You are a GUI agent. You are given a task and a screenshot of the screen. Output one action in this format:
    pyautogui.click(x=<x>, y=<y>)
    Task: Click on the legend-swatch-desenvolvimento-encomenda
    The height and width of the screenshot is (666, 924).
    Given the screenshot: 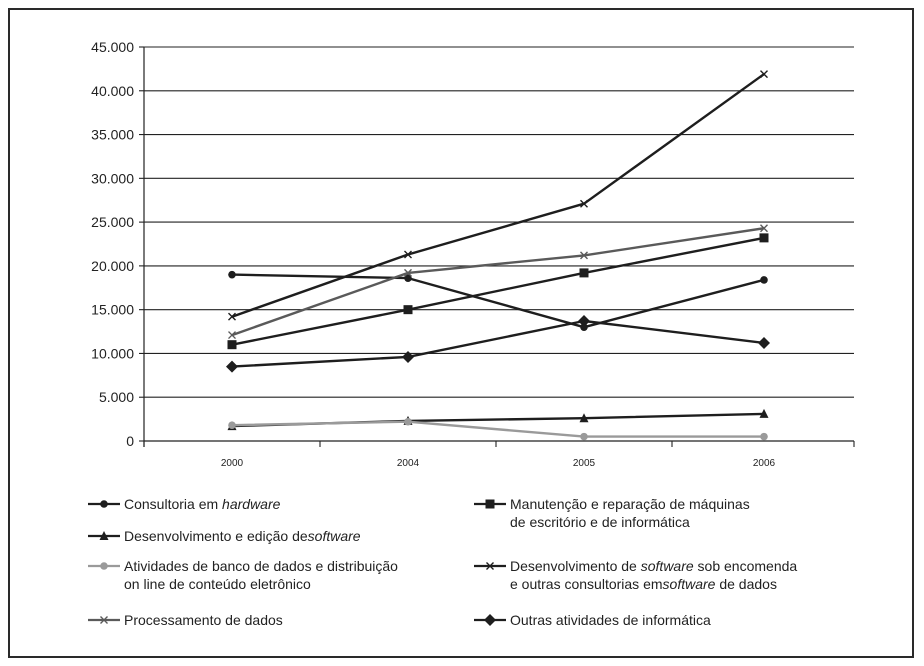 What is the action you would take?
    pyautogui.click(x=490, y=566)
    